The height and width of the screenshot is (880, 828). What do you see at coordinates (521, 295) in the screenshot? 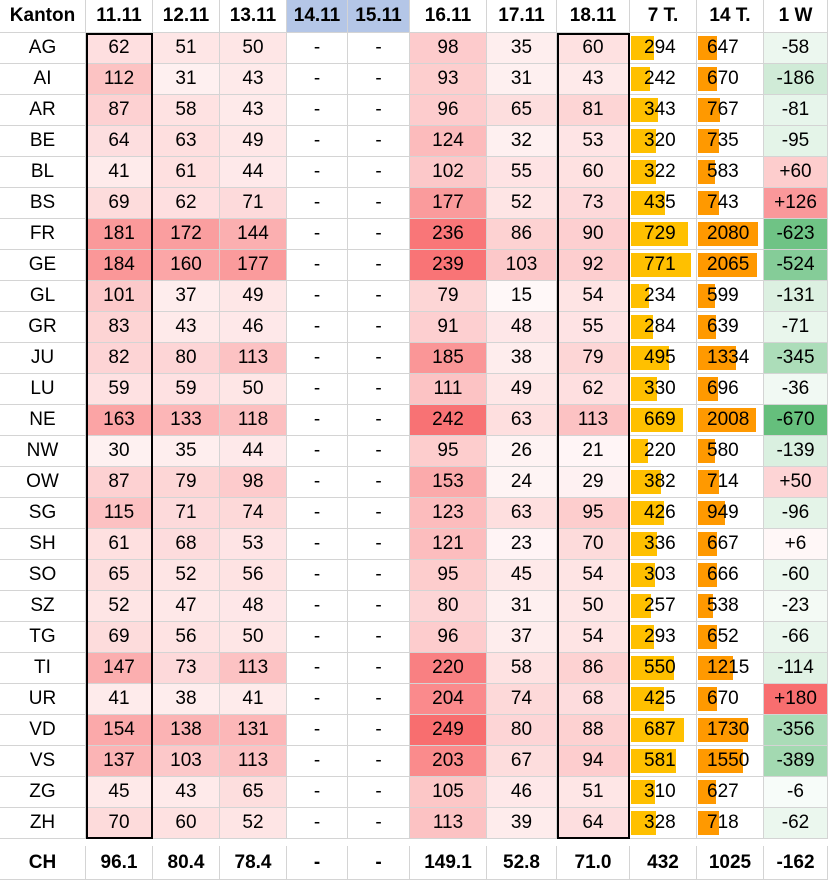
I see `daily-value-text: 15` at bounding box center [521, 295].